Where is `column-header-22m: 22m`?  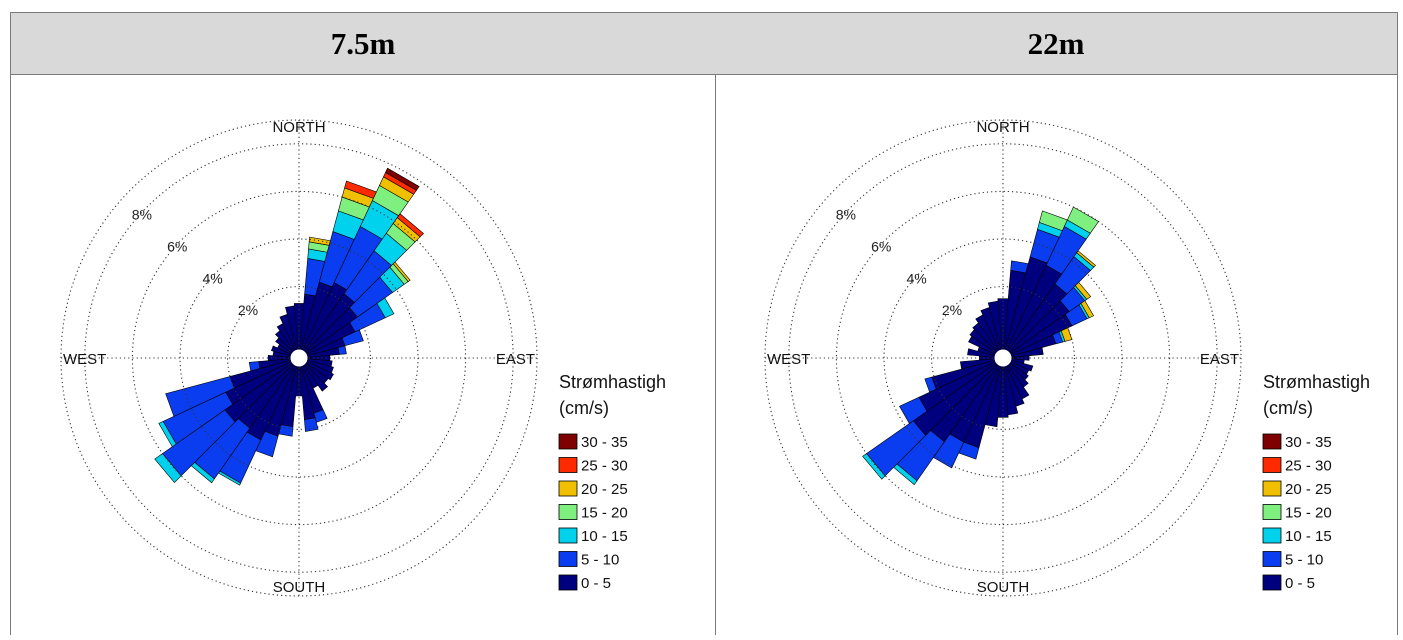 column-header-22m: 22m is located at coordinates (1056, 43).